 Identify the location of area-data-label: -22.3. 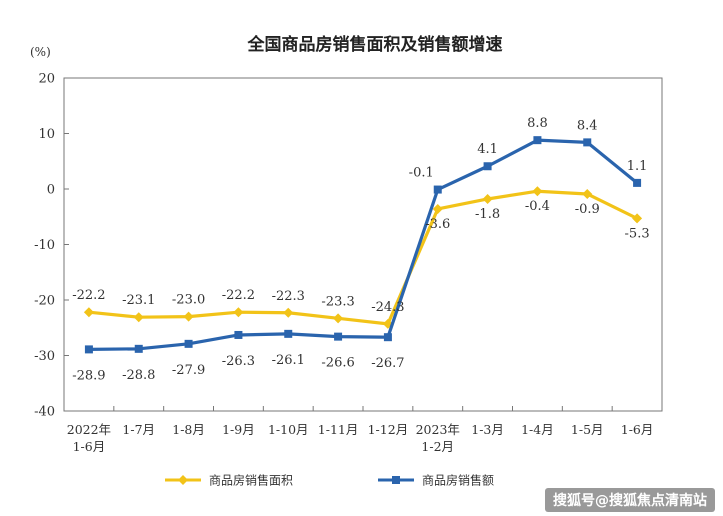
(288, 296).